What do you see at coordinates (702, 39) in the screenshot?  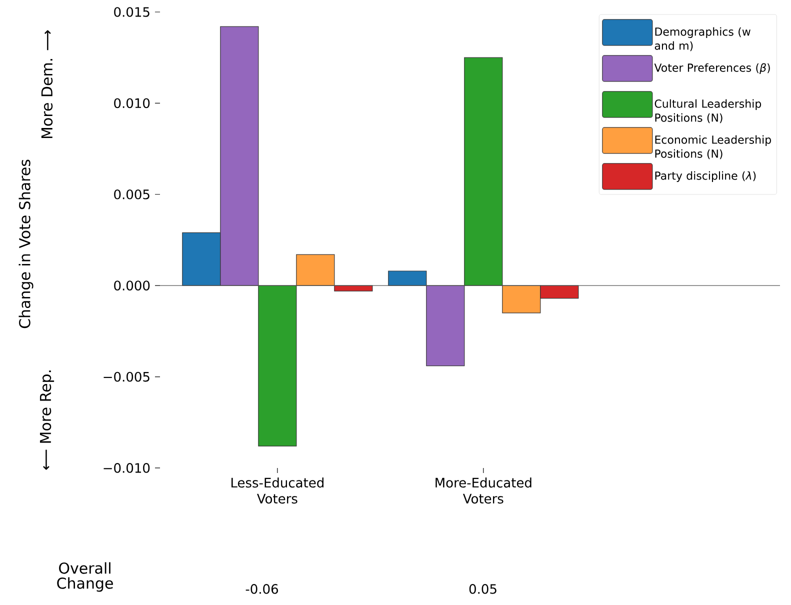 I see `legend-label: Demographics (w and m)` at bounding box center [702, 39].